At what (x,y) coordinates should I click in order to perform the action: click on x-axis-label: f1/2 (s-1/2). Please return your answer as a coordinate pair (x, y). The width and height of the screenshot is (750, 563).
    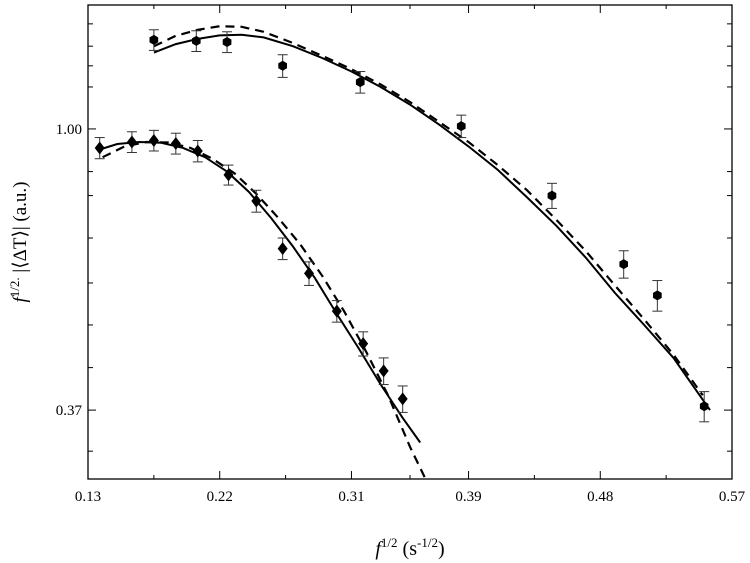
    Looking at the image, I should click on (409, 547).